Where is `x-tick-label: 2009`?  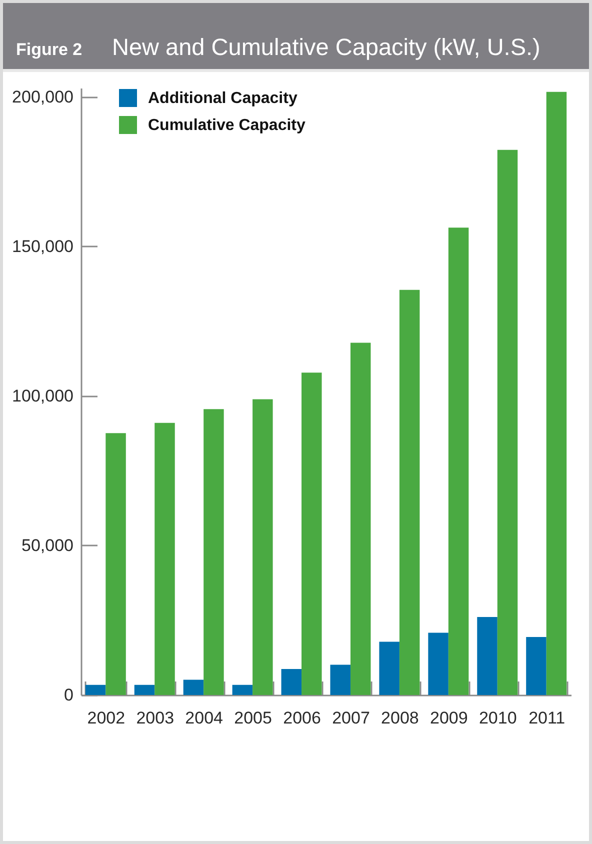
x-tick-label: 2009 is located at coordinates (449, 718).